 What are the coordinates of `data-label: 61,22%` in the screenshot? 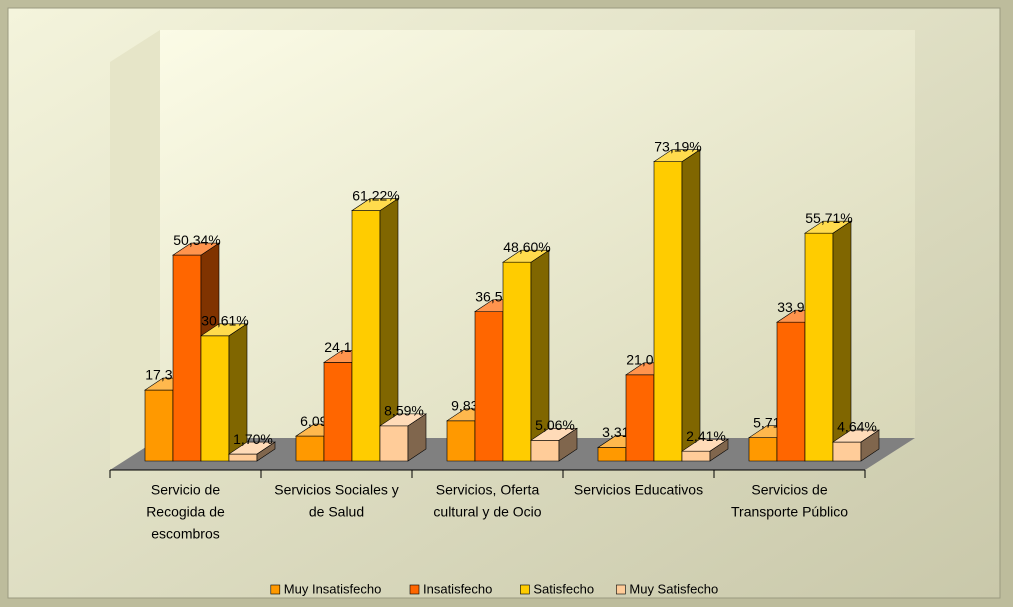 It's located at (375, 195).